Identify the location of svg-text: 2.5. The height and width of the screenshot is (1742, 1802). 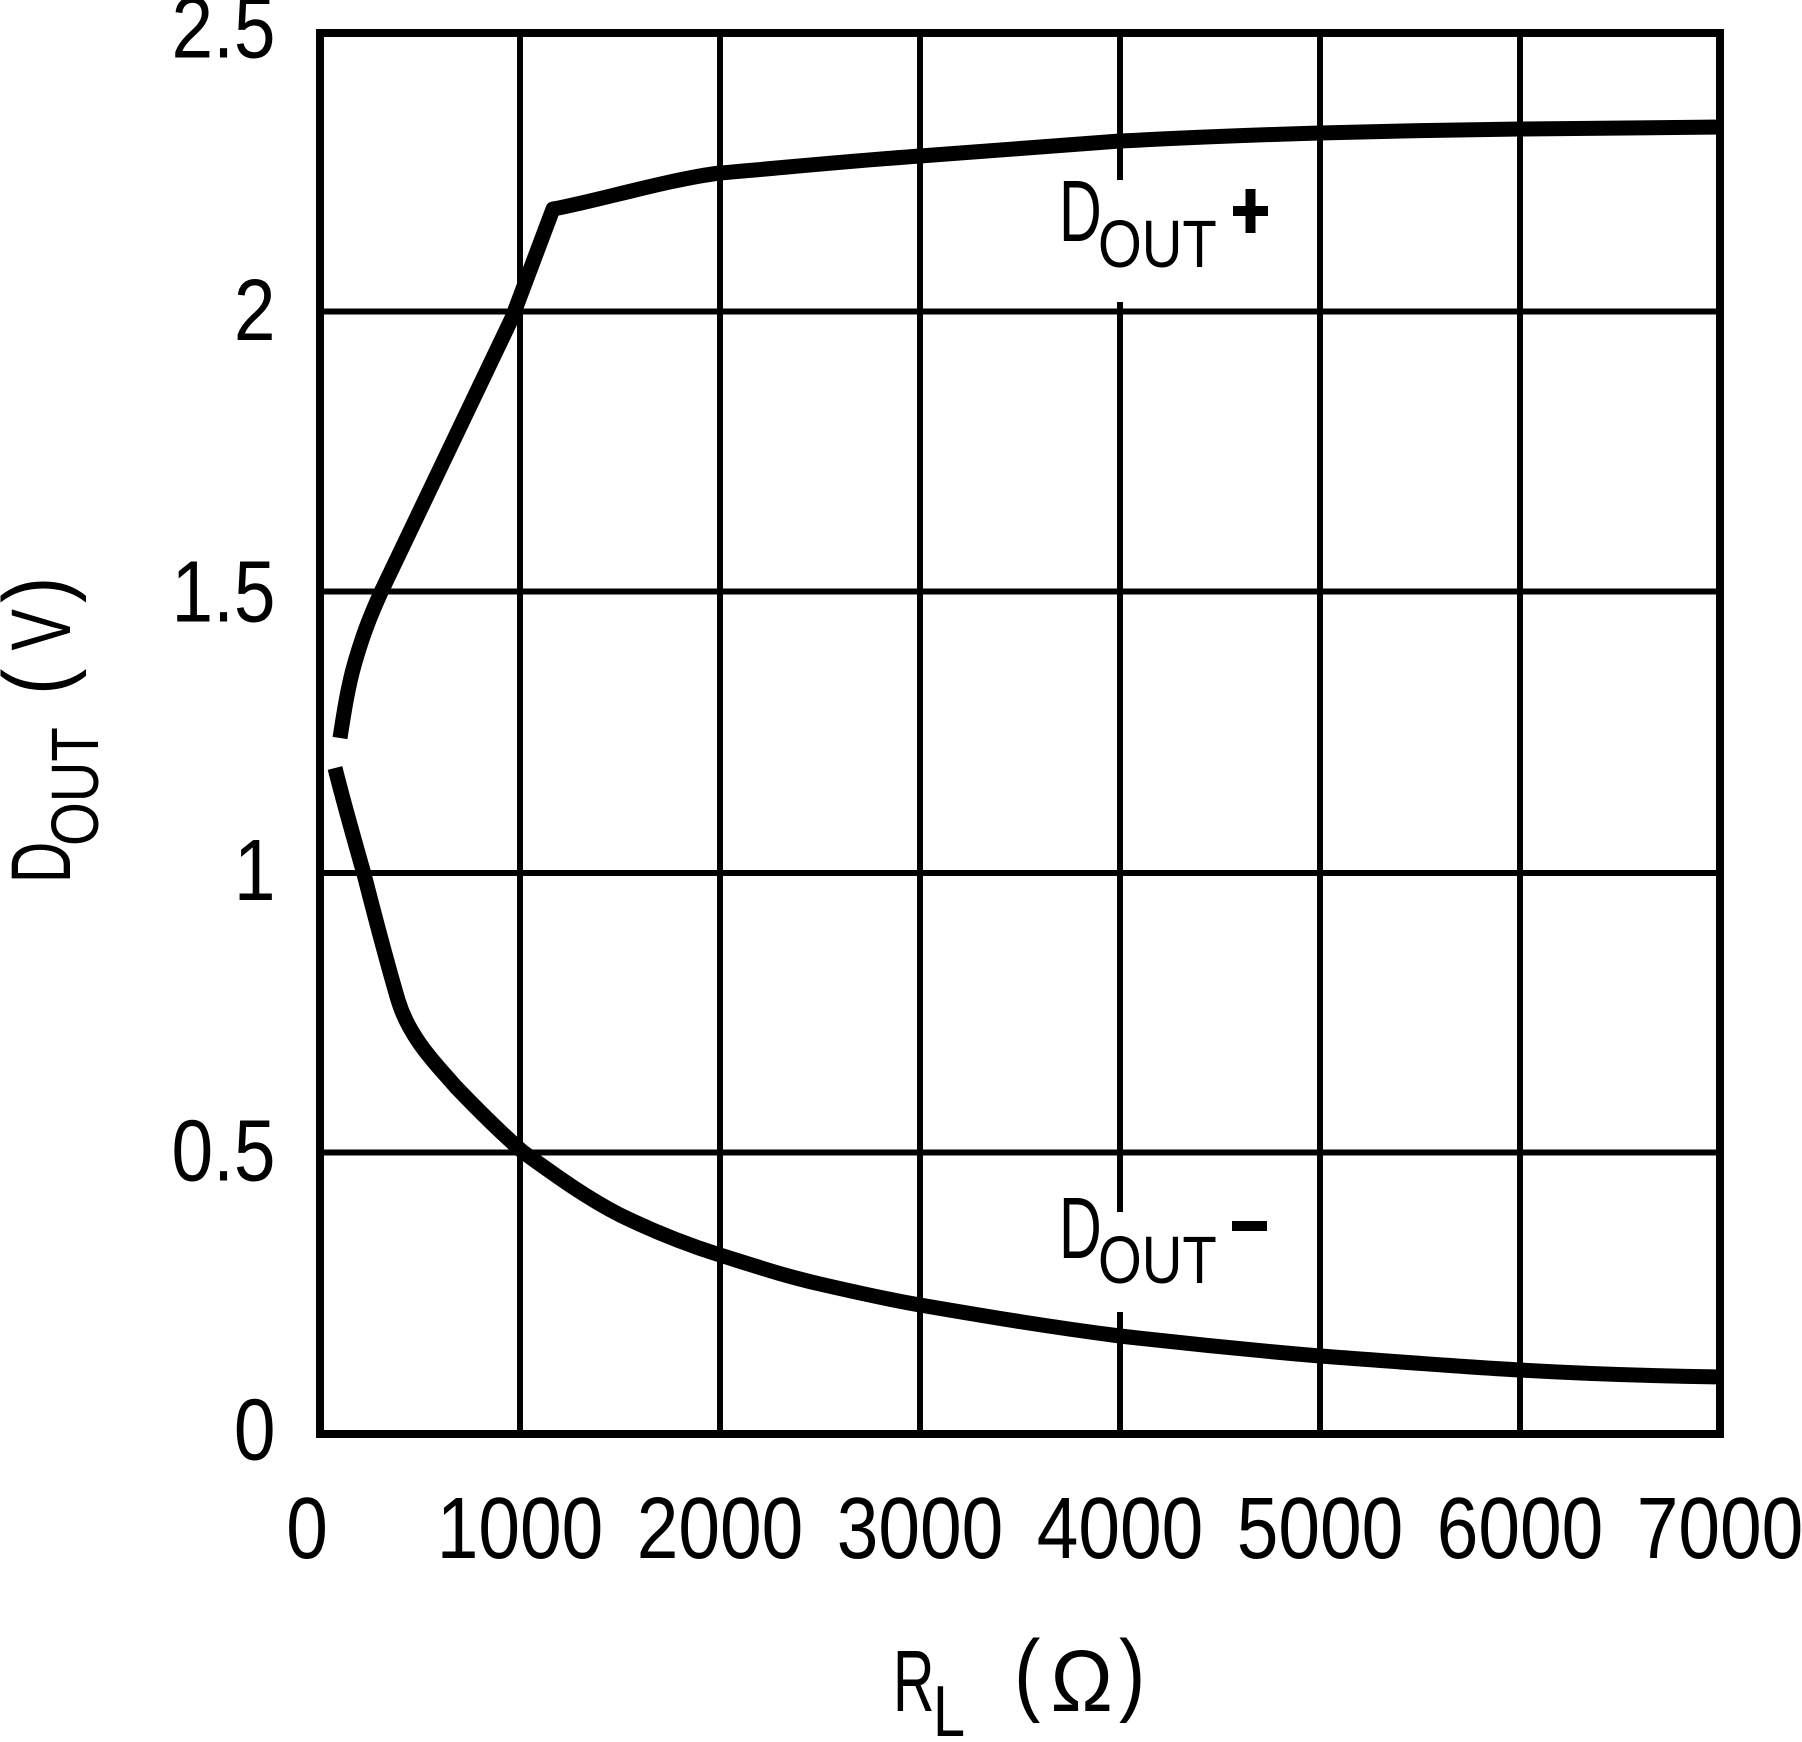
(224, 38).